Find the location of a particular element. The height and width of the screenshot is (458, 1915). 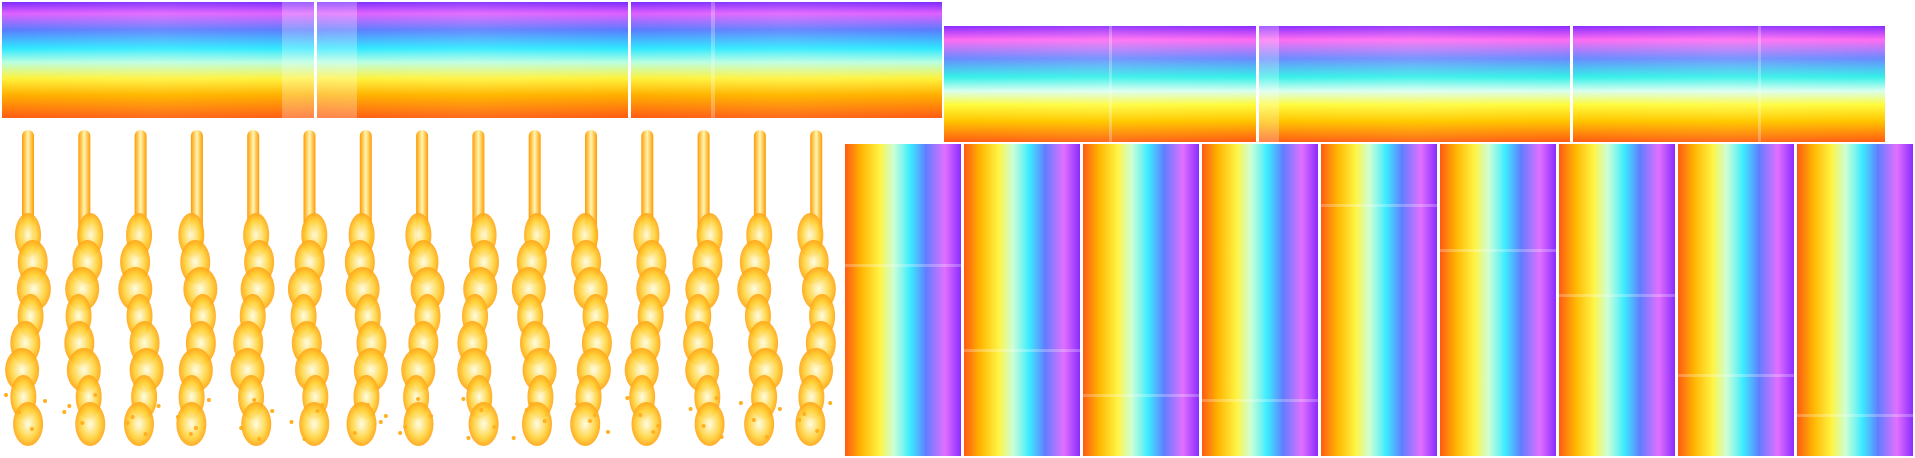

gradient-tile-v2 is located at coordinates (1022, 300).